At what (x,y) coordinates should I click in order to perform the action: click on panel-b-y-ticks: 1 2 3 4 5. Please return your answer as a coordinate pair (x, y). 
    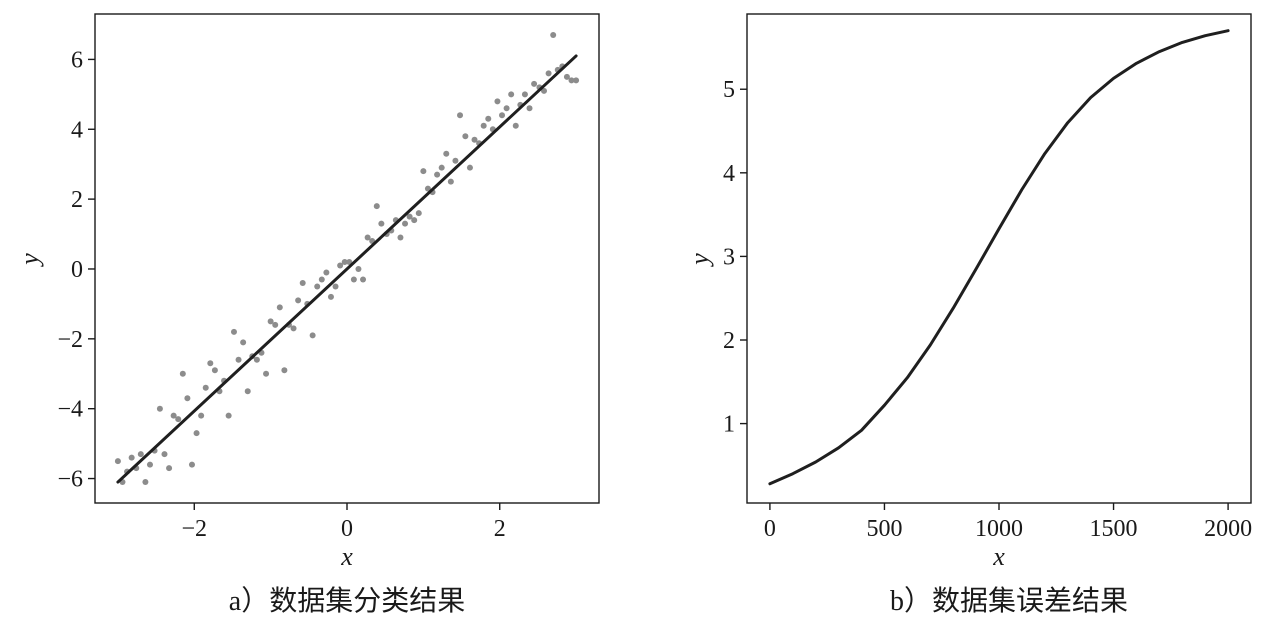
    Looking at the image, I should click on (735, 257).